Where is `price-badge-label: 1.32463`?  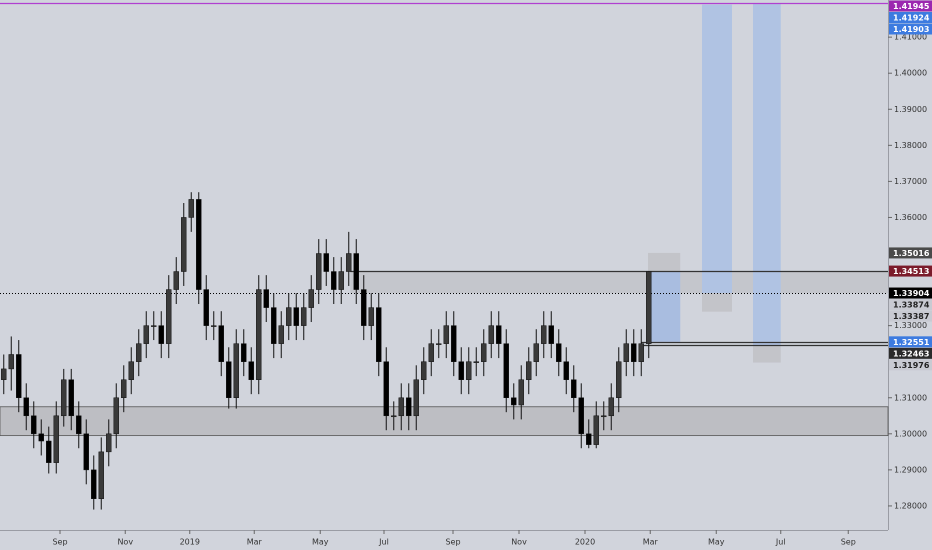
price-badge-label: 1.32463 is located at coordinates (911, 353).